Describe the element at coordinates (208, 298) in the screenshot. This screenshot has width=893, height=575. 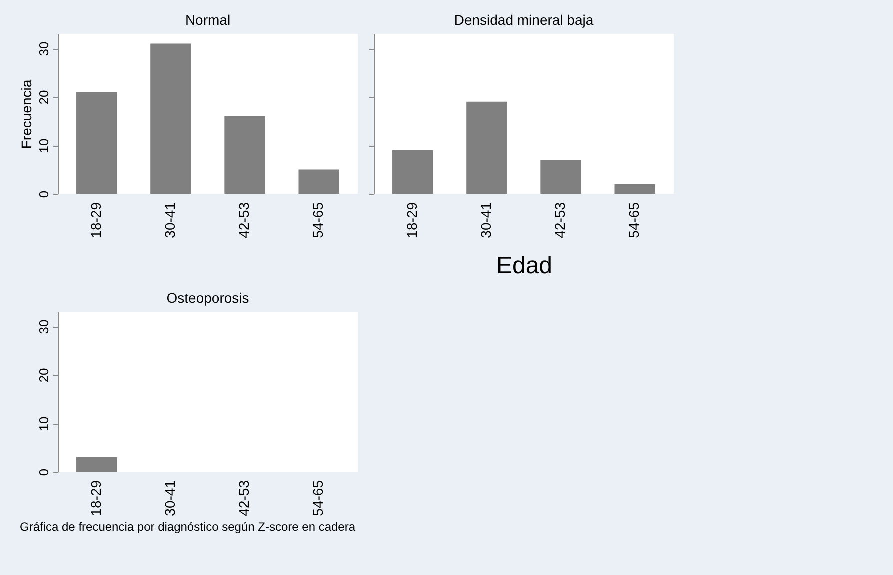
I see `chart-title: Osteoporosis` at that location.